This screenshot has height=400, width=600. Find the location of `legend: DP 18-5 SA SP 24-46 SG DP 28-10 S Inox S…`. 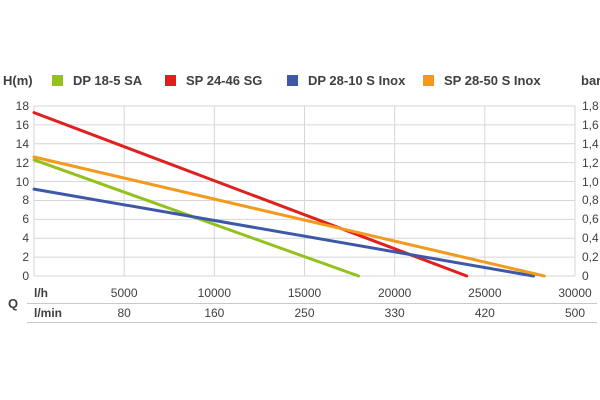

legend: DP 18-5 SA SP 24-46 SG DP 28-10 S Inox S… is located at coordinates (300, 81).